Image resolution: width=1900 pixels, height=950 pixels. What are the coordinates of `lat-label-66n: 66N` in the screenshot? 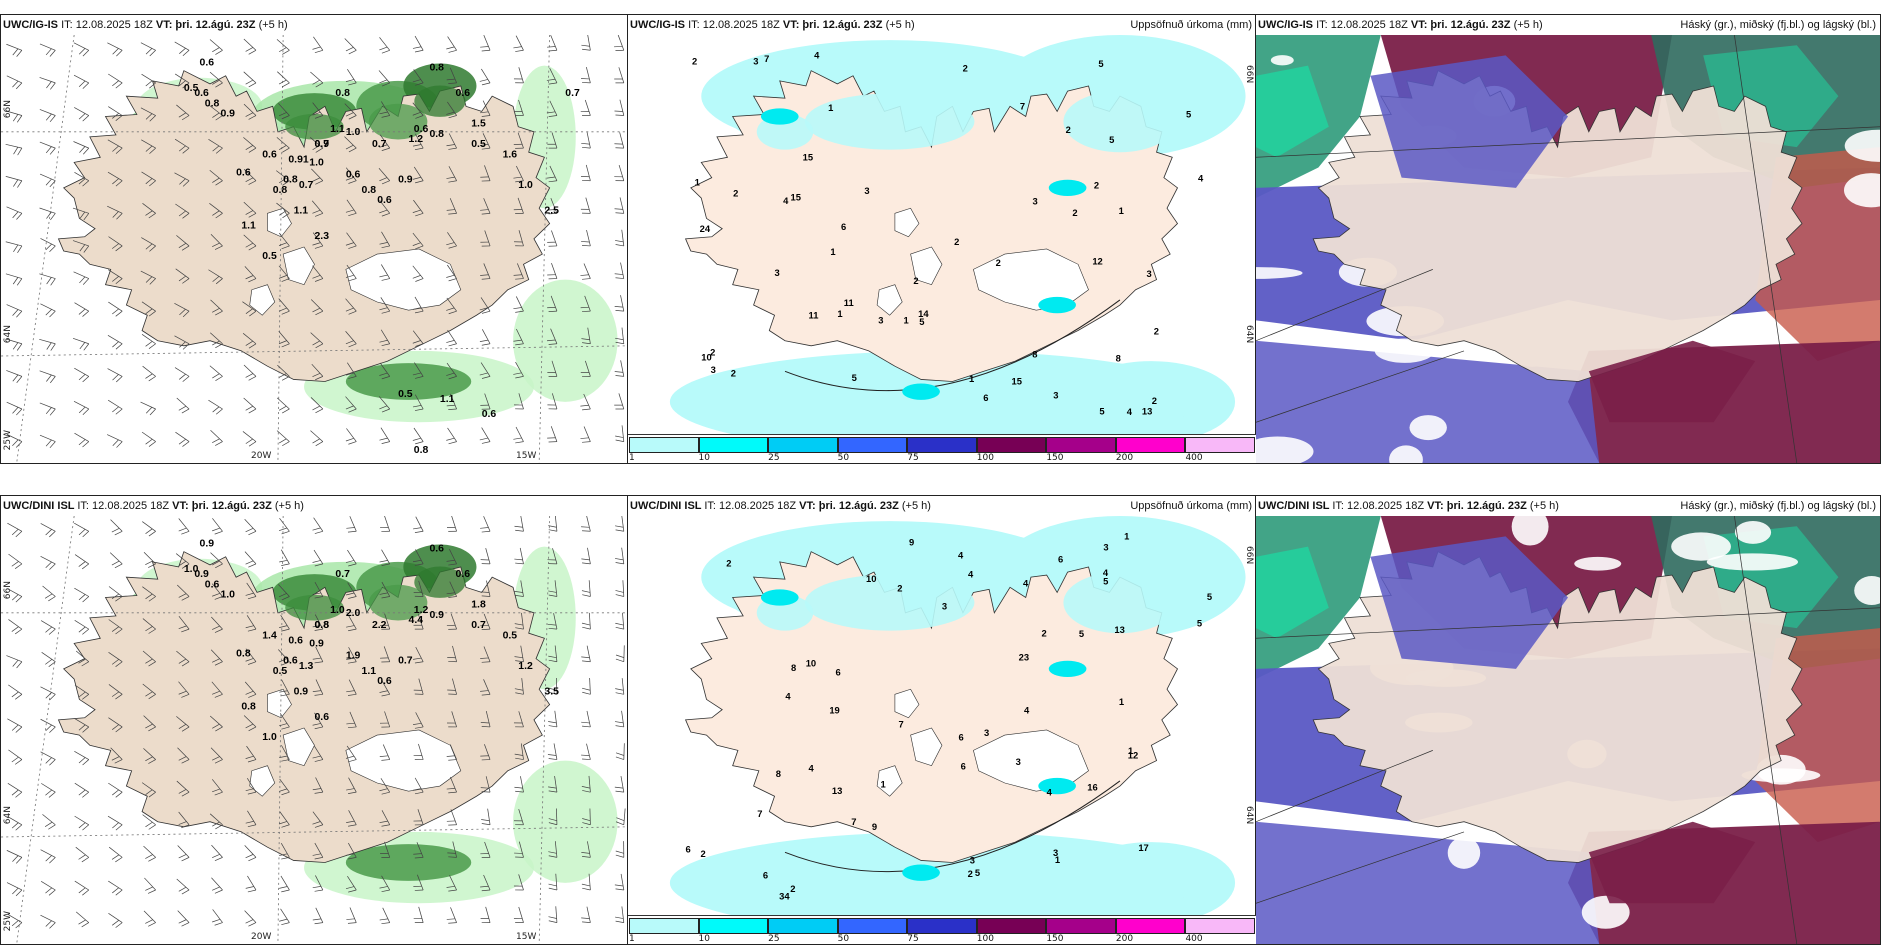 It's located at (8, 590).